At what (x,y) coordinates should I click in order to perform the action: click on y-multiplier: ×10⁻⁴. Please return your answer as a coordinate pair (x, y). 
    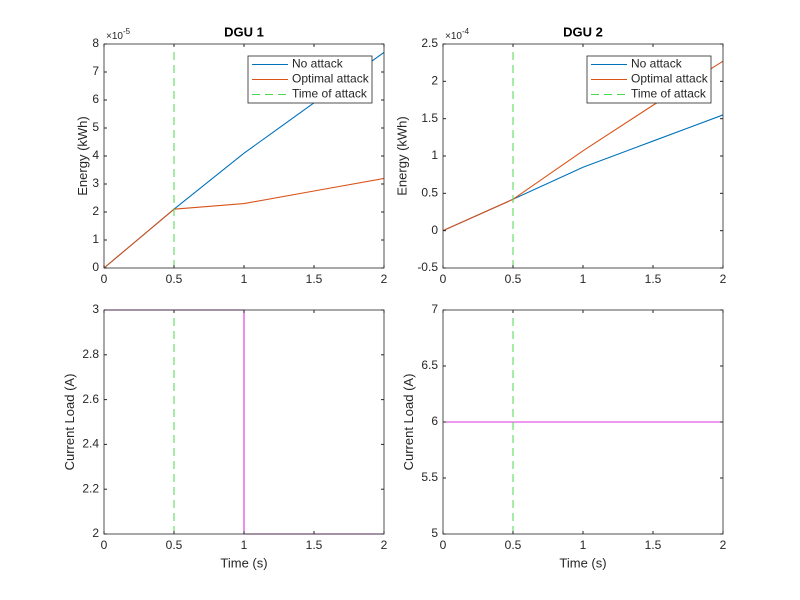
    Looking at the image, I should click on (457, 34).